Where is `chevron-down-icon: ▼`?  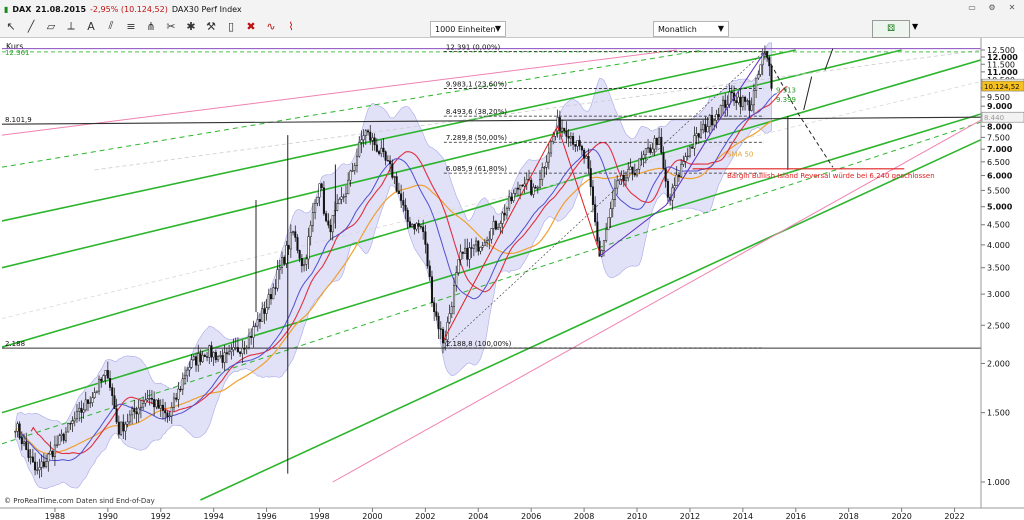 chevron-down-icon: ▼ is located at coordinates (915, 26).